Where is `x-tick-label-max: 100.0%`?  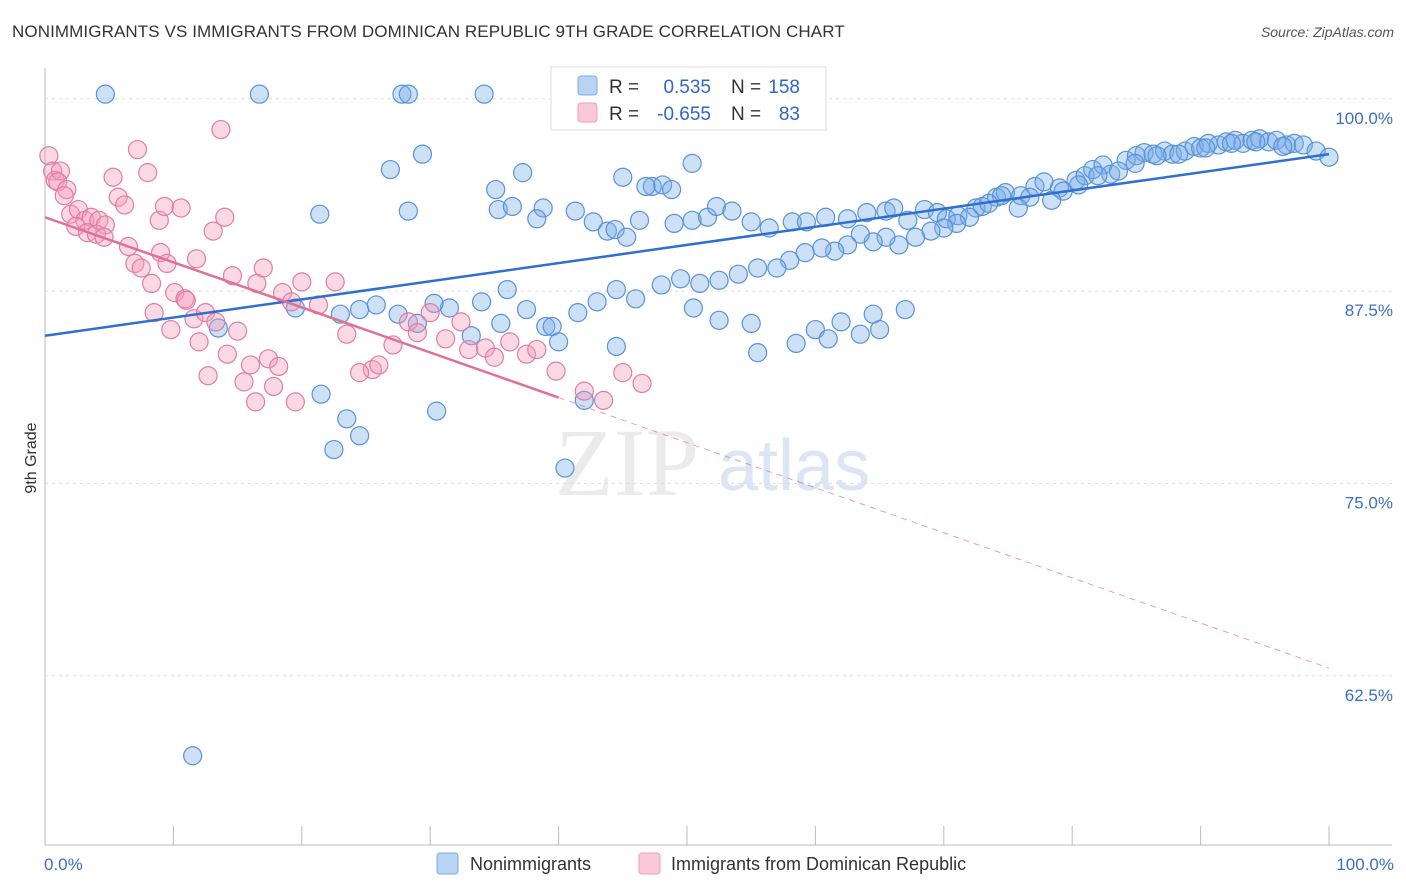
x-tick-label-max: 100.0% is located at coordinates (1365, 864).